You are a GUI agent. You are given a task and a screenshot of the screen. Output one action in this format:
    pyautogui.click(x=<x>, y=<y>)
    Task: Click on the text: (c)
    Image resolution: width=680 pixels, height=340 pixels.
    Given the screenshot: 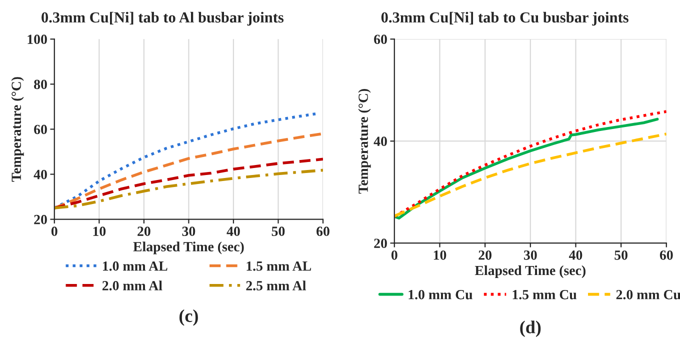 What is the action you would take?
    pyautogui.click(x=188, y=317)
    